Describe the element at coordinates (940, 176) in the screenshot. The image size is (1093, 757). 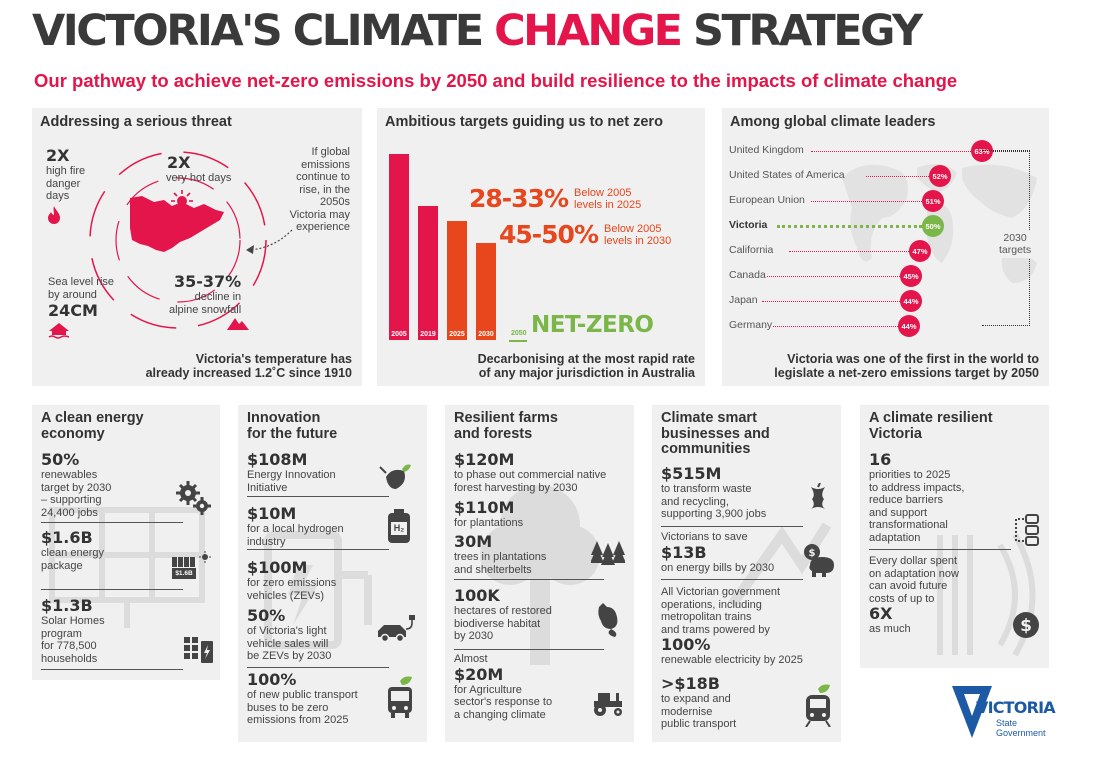
I see `target-bubble: 52%` at that location.